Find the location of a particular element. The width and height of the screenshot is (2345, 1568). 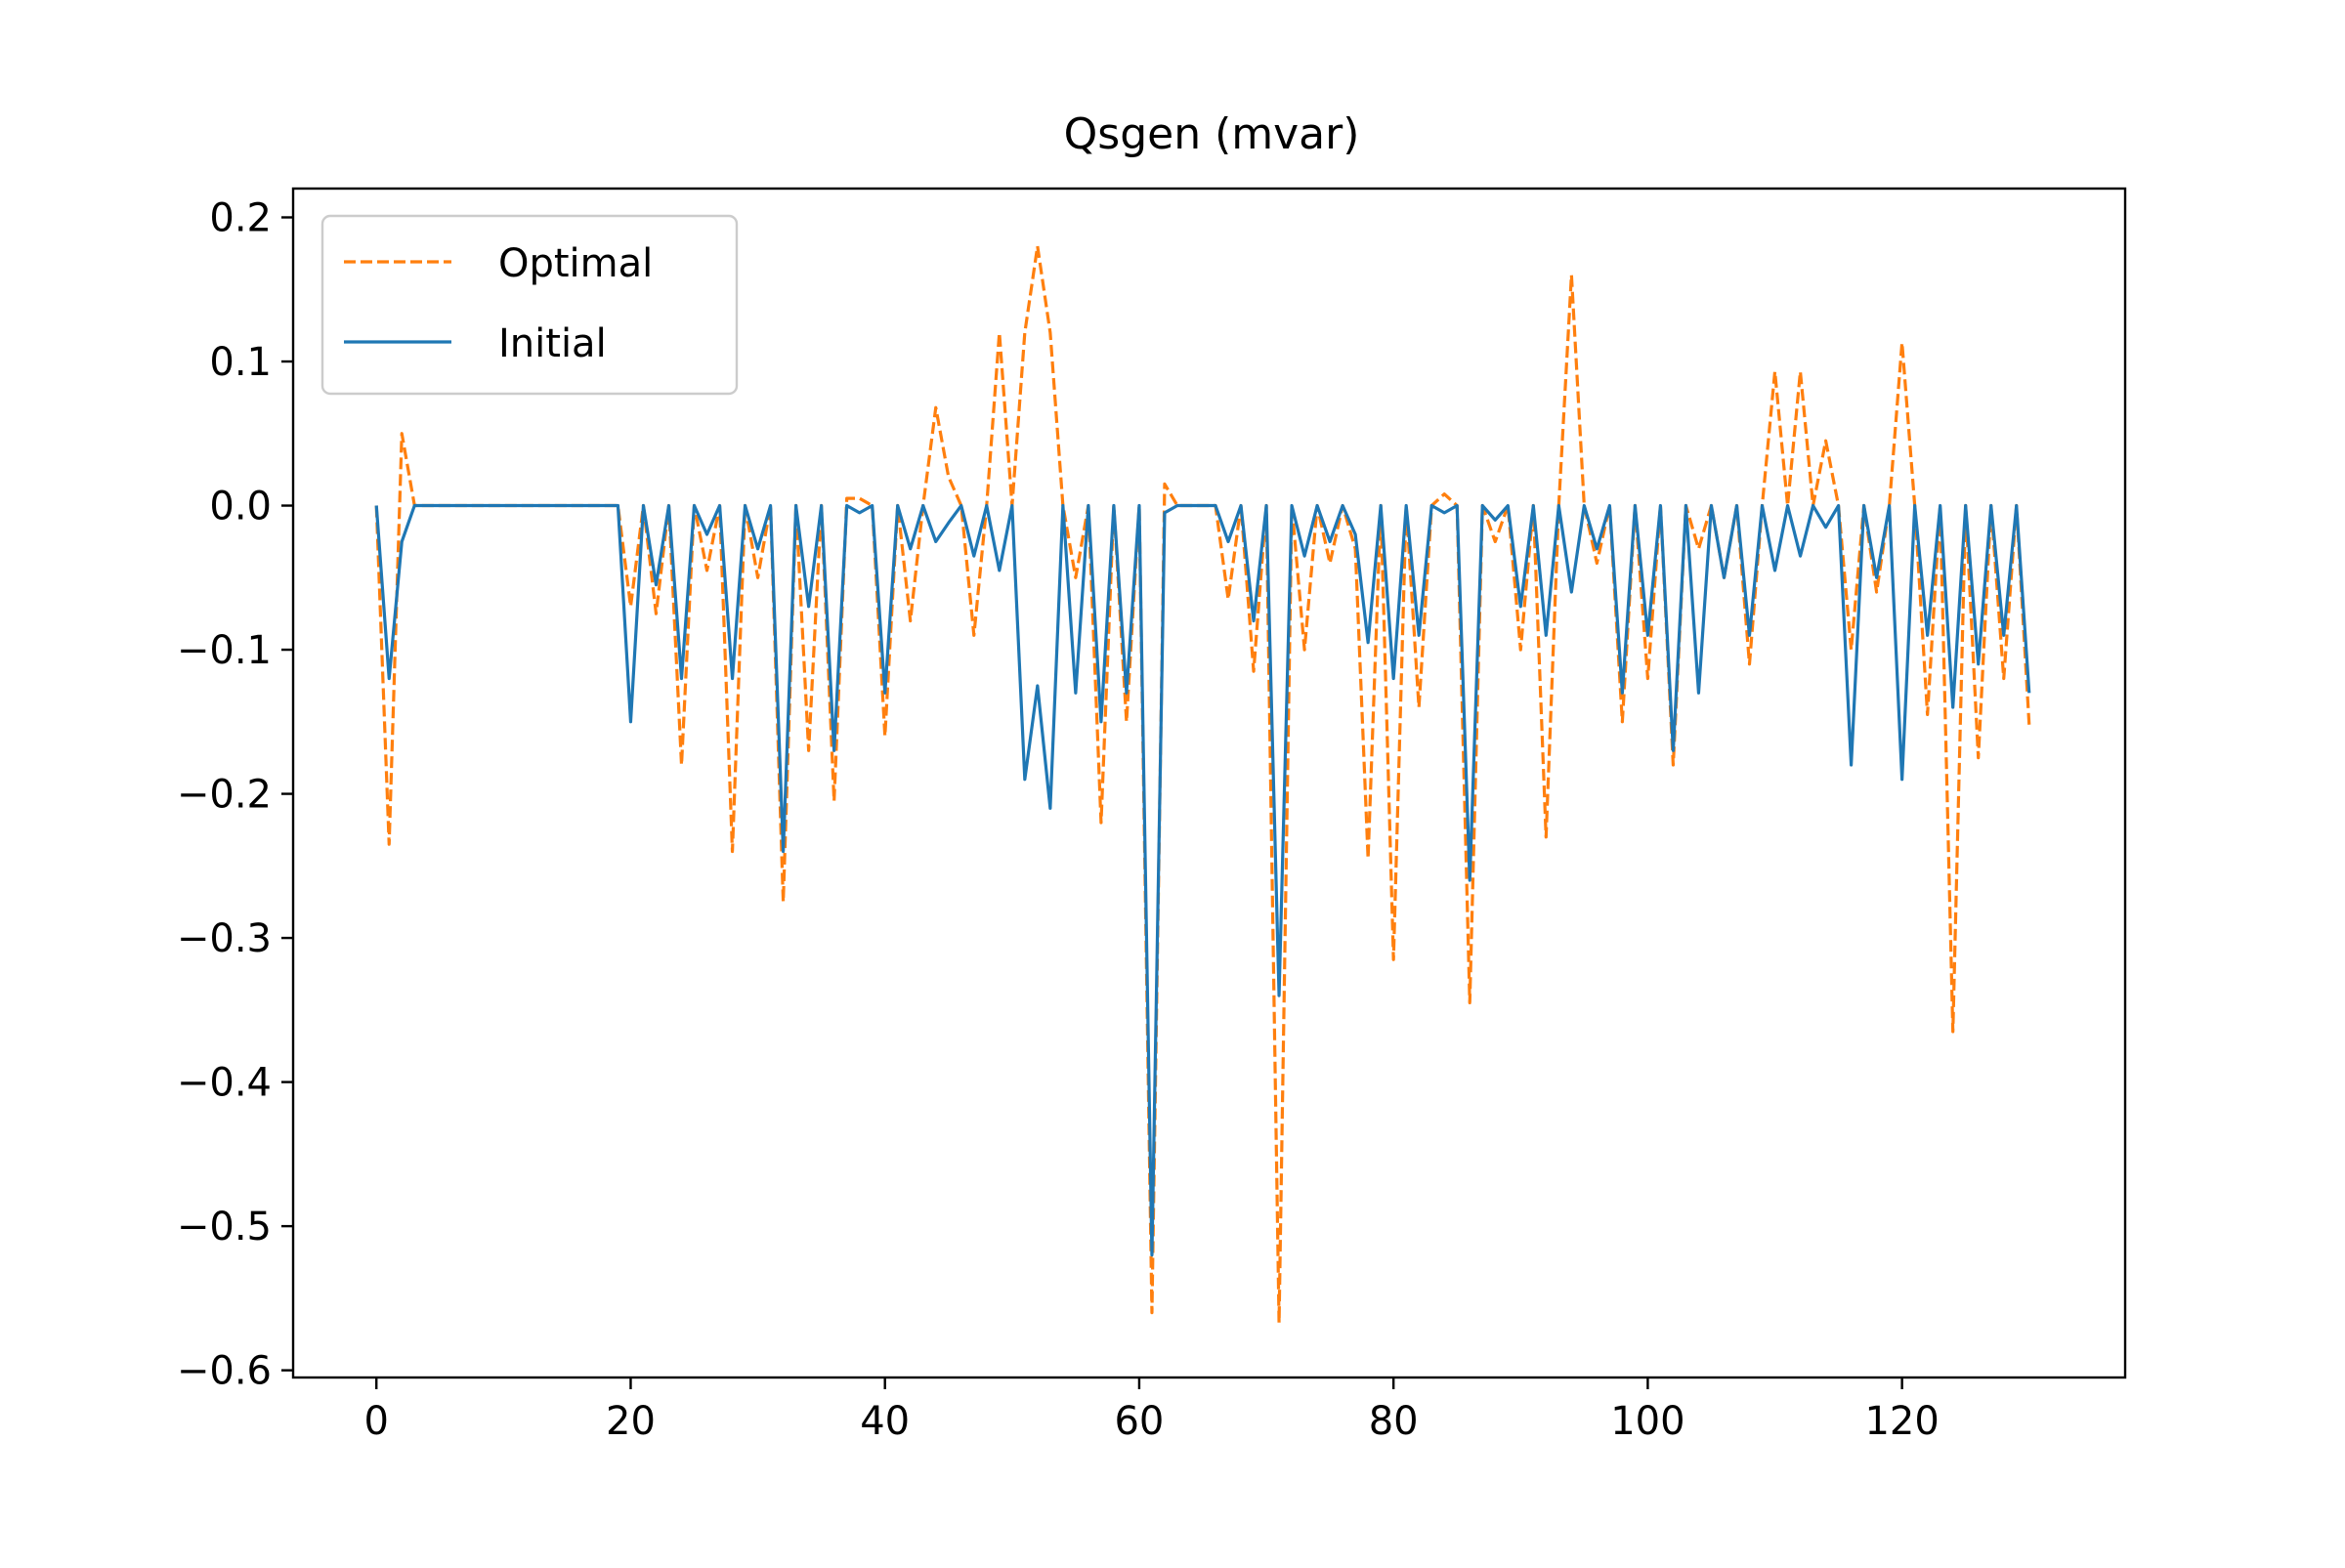

y-tick-label: 0.2 is located at coordinates (240, 218).